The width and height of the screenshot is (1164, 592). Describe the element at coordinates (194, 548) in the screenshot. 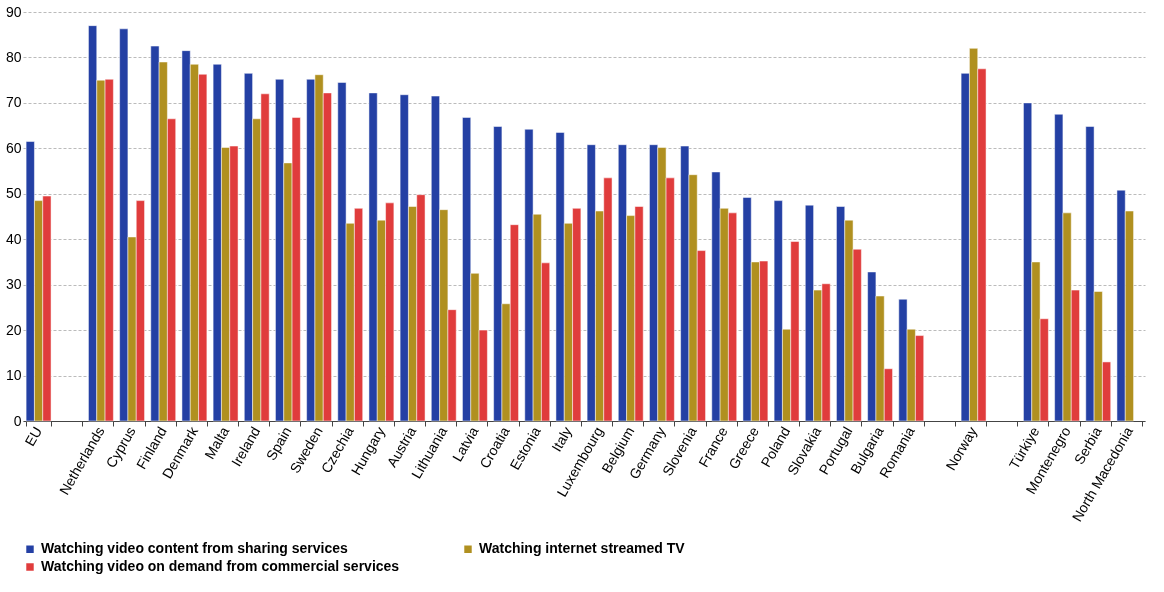

I see `legend-label: Watching video content from sharing services` at that location.